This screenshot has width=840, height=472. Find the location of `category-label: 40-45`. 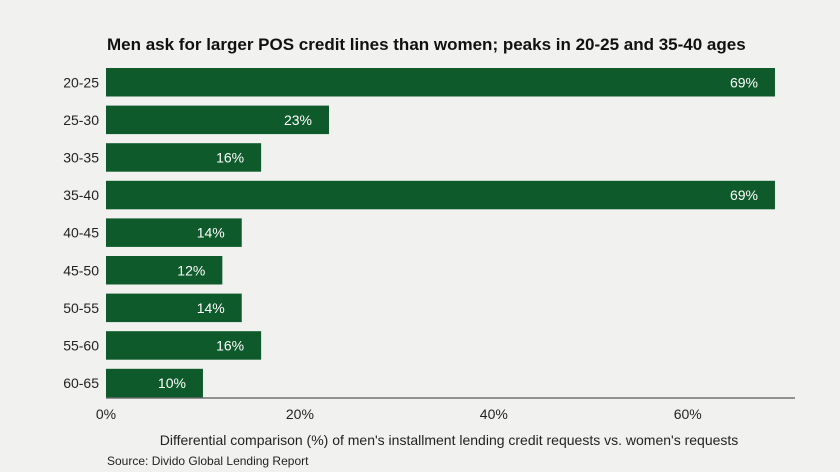

category-label: 40-45 is located at coordinates (81, 233).